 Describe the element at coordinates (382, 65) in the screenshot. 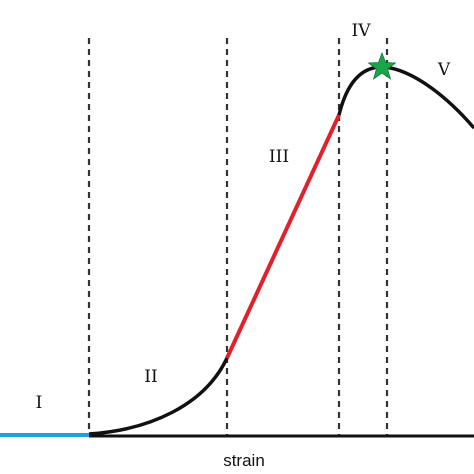

I see `star-icon` at that location.